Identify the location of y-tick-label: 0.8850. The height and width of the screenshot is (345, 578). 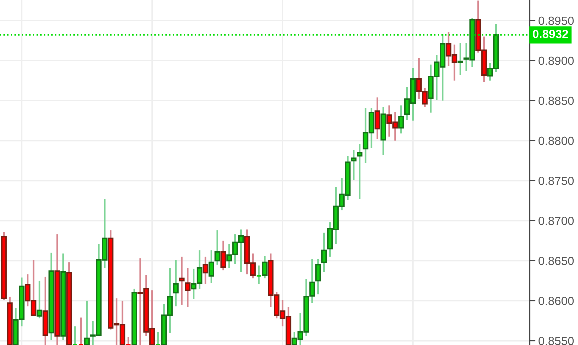
(556, 101).